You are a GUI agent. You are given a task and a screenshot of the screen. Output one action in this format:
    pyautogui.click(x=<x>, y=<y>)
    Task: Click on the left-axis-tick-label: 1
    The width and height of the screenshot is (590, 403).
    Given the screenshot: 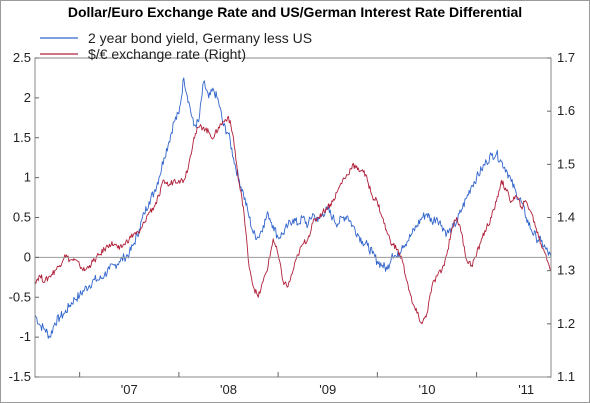 What is the action you would take?
    pyautogui.click(x=27, y=177)
    